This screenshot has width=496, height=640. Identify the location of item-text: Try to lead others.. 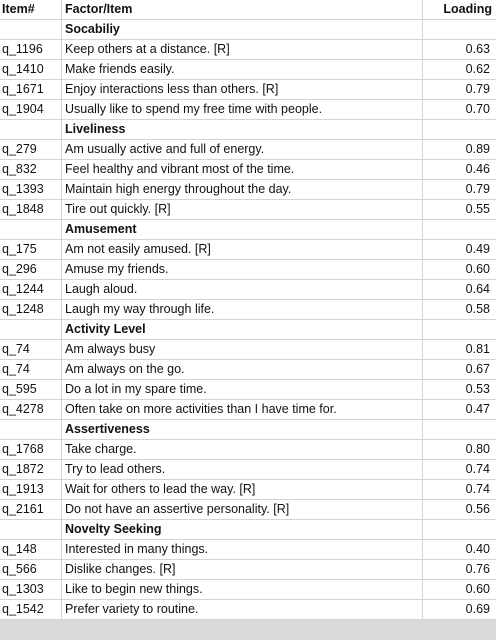
(242, 469).